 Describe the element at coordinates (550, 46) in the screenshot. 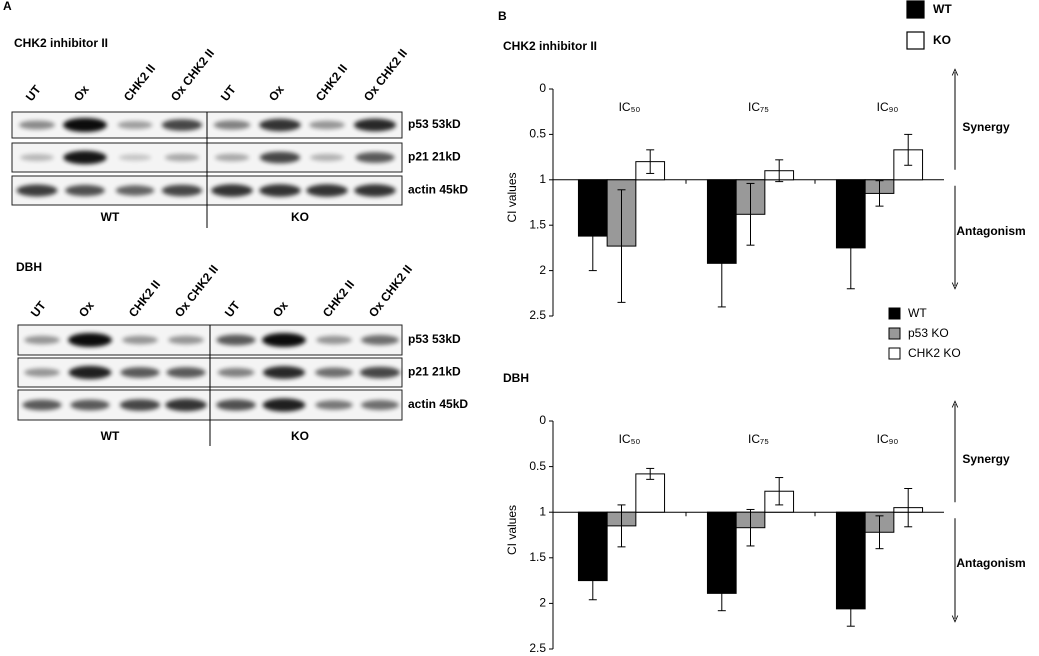

I see `chart-title: CHK2 inhibitor II` at that location.